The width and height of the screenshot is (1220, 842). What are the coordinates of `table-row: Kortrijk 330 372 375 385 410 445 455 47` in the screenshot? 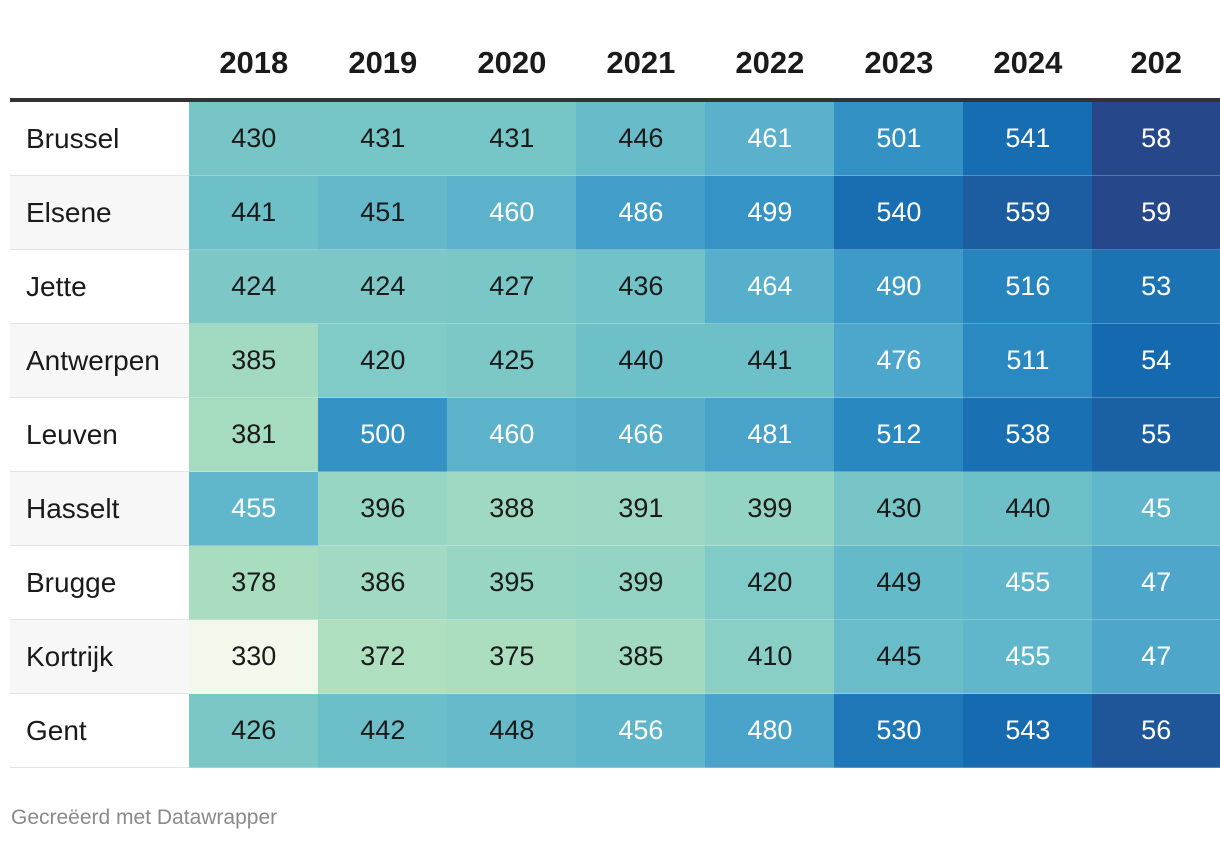 It's located at (615, 656).